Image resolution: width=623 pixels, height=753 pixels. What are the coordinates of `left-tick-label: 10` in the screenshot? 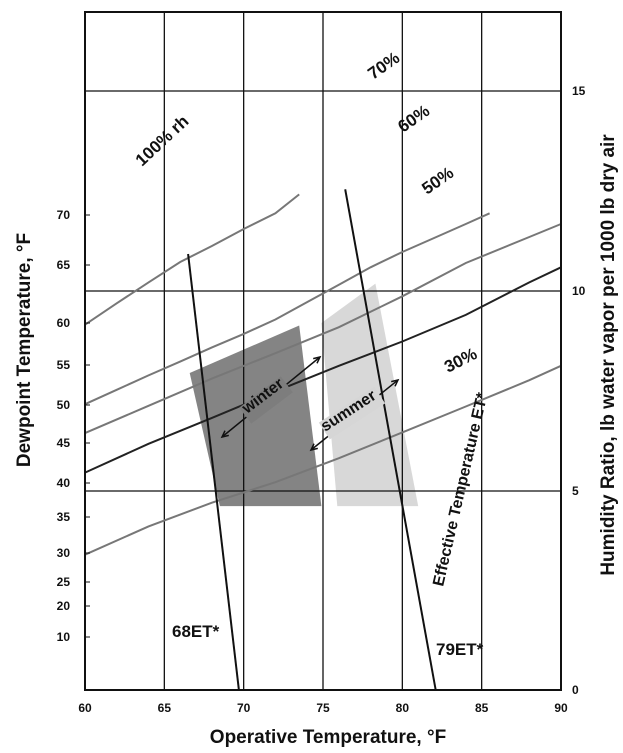 It's located at (64, 637).